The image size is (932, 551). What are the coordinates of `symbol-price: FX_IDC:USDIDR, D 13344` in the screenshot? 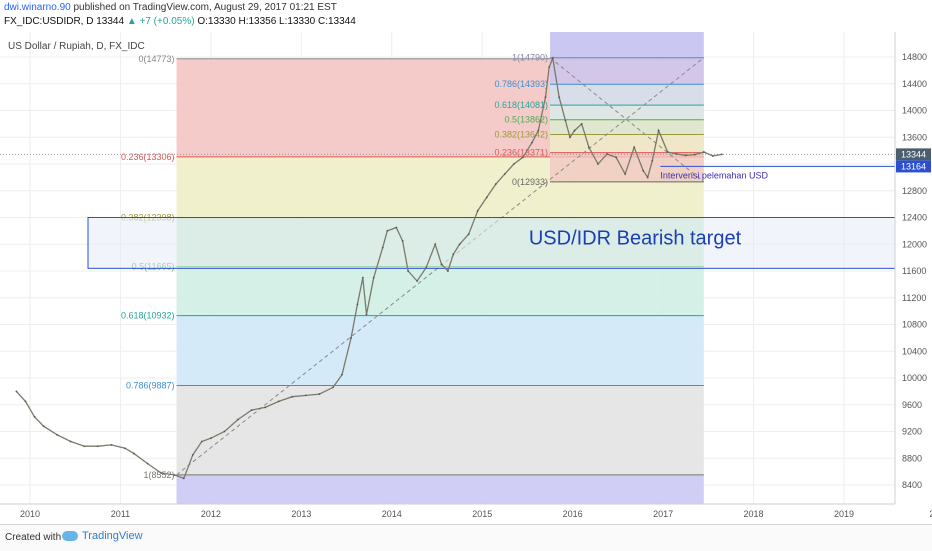 It's located at (64, 21).